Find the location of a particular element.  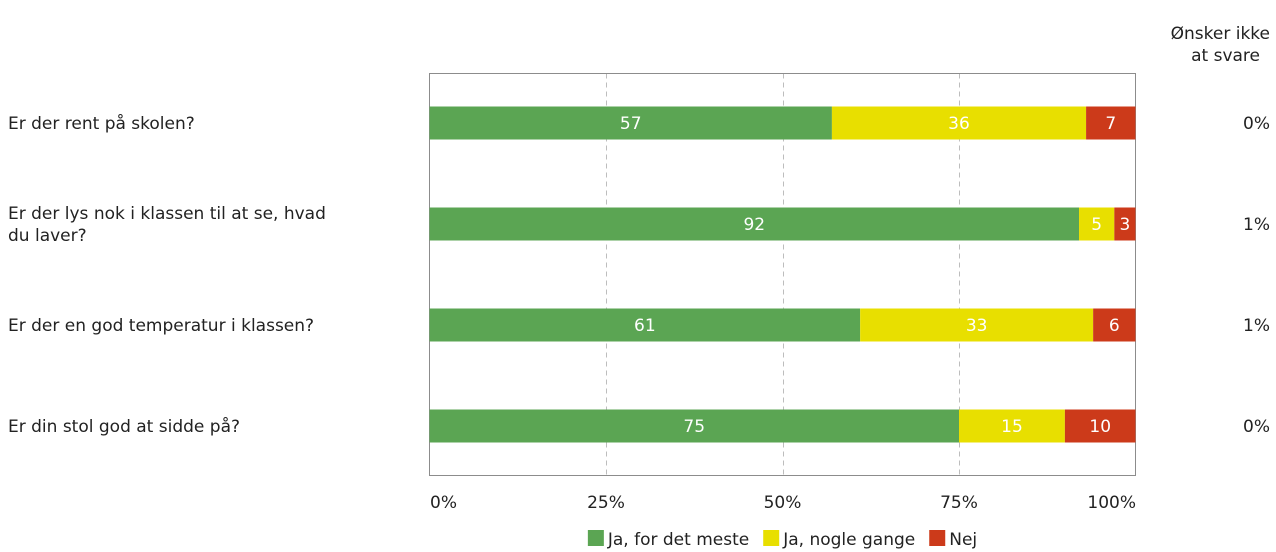

legend: Ja, for det meste Ja, nogle gange Nej is located at coordinates (782, 540).